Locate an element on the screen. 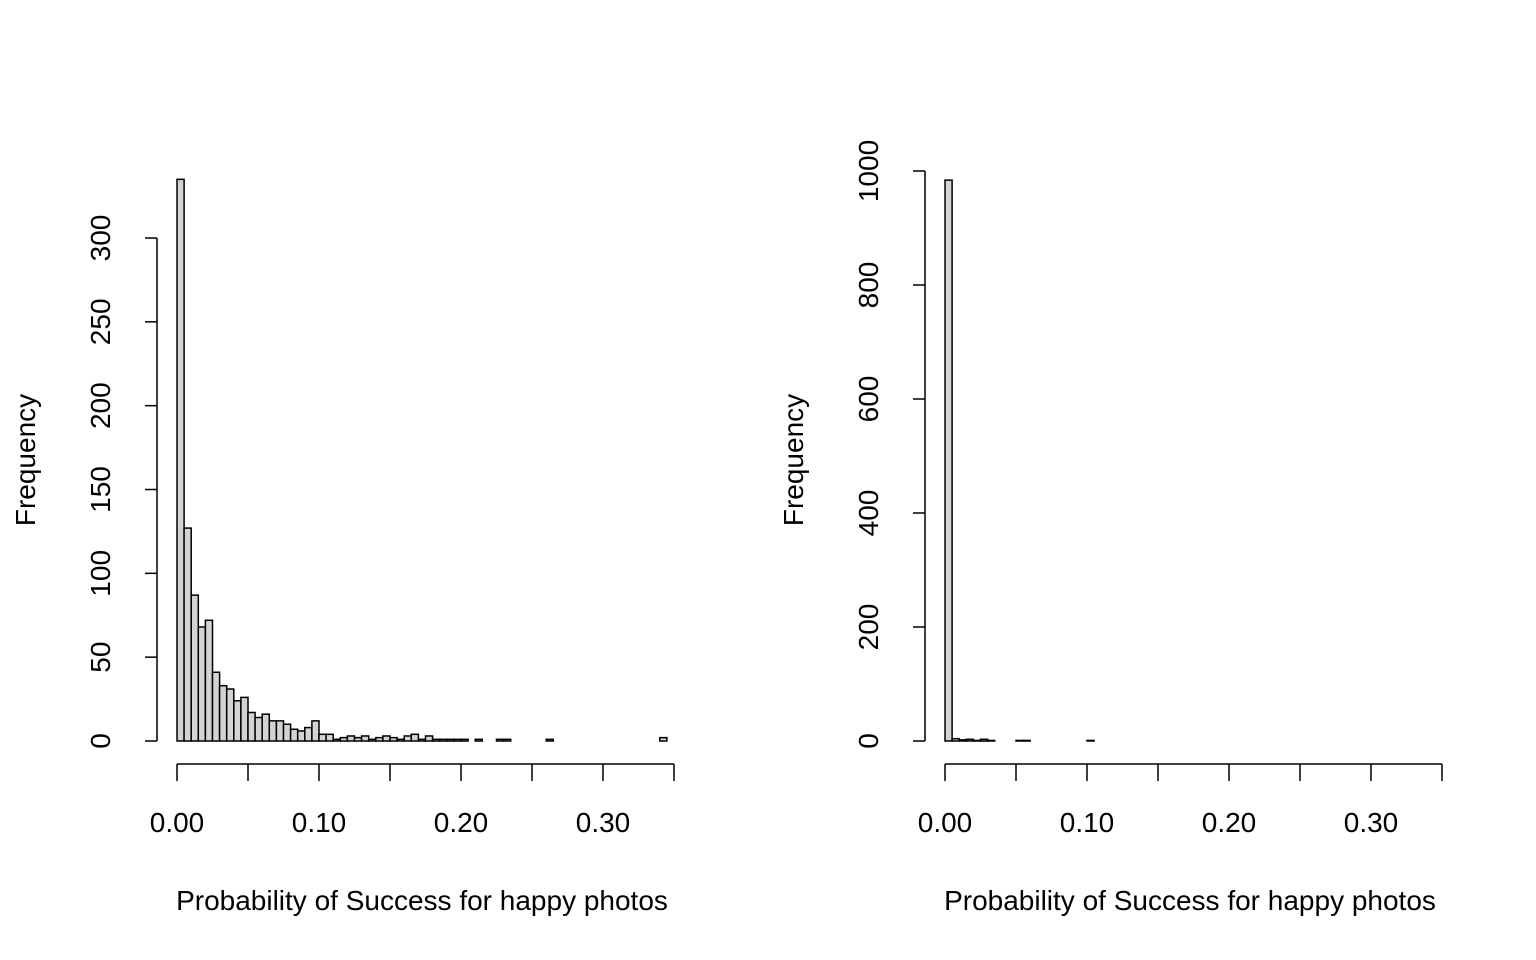  y-tick-label: 150 is located at coordinates (100, 489).